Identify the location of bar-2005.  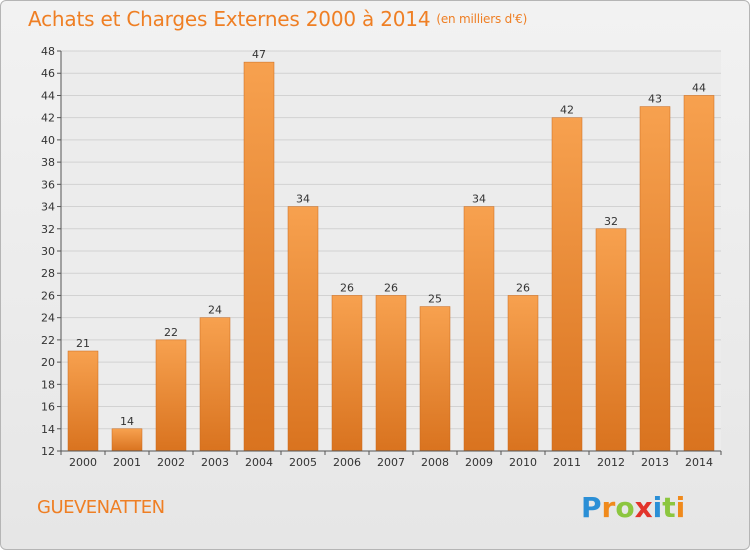
(303, 329).